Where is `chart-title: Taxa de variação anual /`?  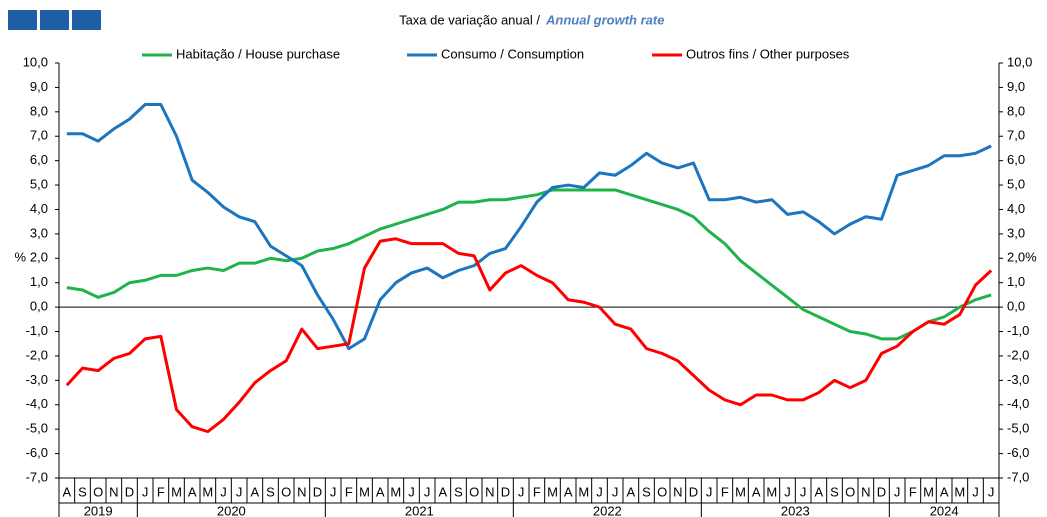
chart-title: Taxa de variação anual / is located at coordinates (469, 19).